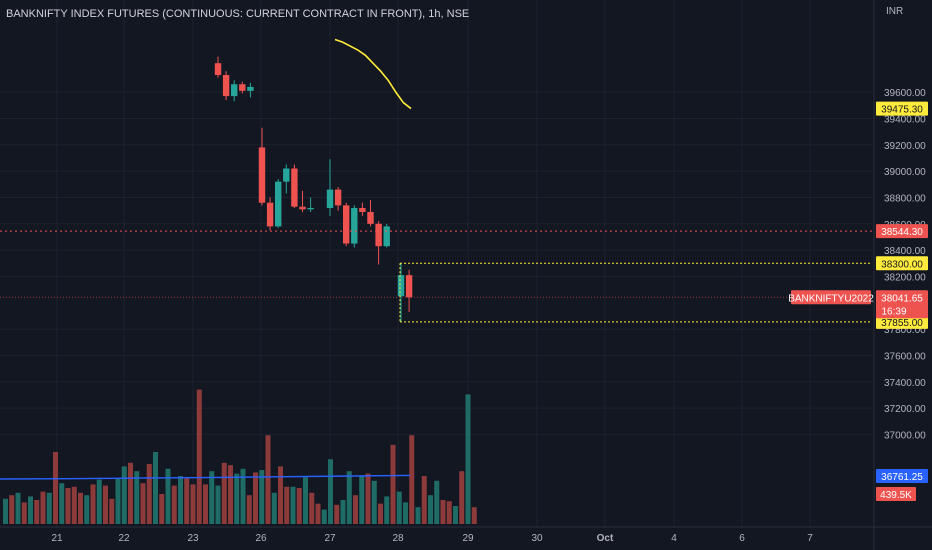 Image resolution: width=932 pixels, height=550 pixels. I want to click on volume-ma-label-box, so click(902, 476).